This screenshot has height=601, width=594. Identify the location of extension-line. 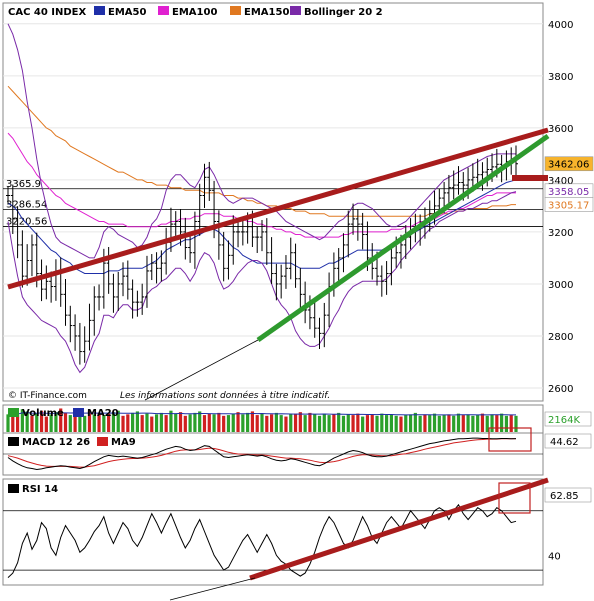
(201, 370).